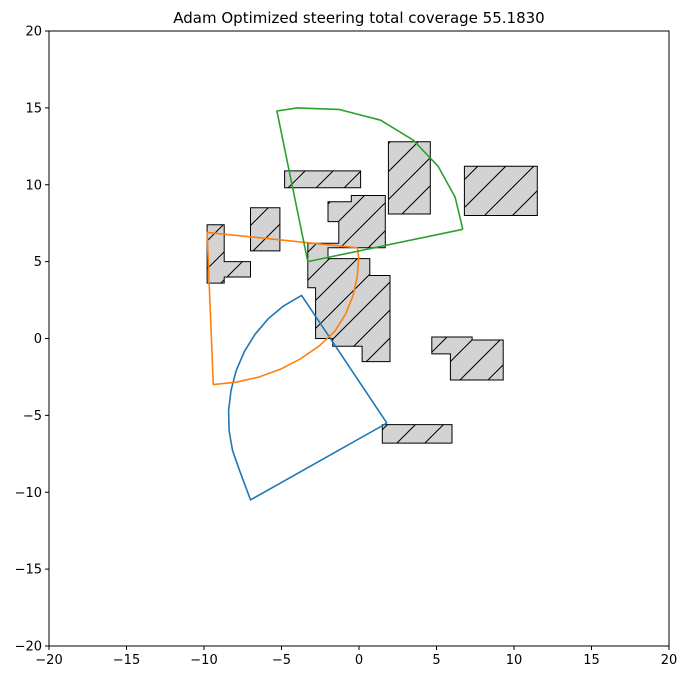 The image size is (687, 680). What do you see at coordinates (33, 108) in the screenshot?
I see `y-tick-label-7: 15` at bounding box center [33, 108].